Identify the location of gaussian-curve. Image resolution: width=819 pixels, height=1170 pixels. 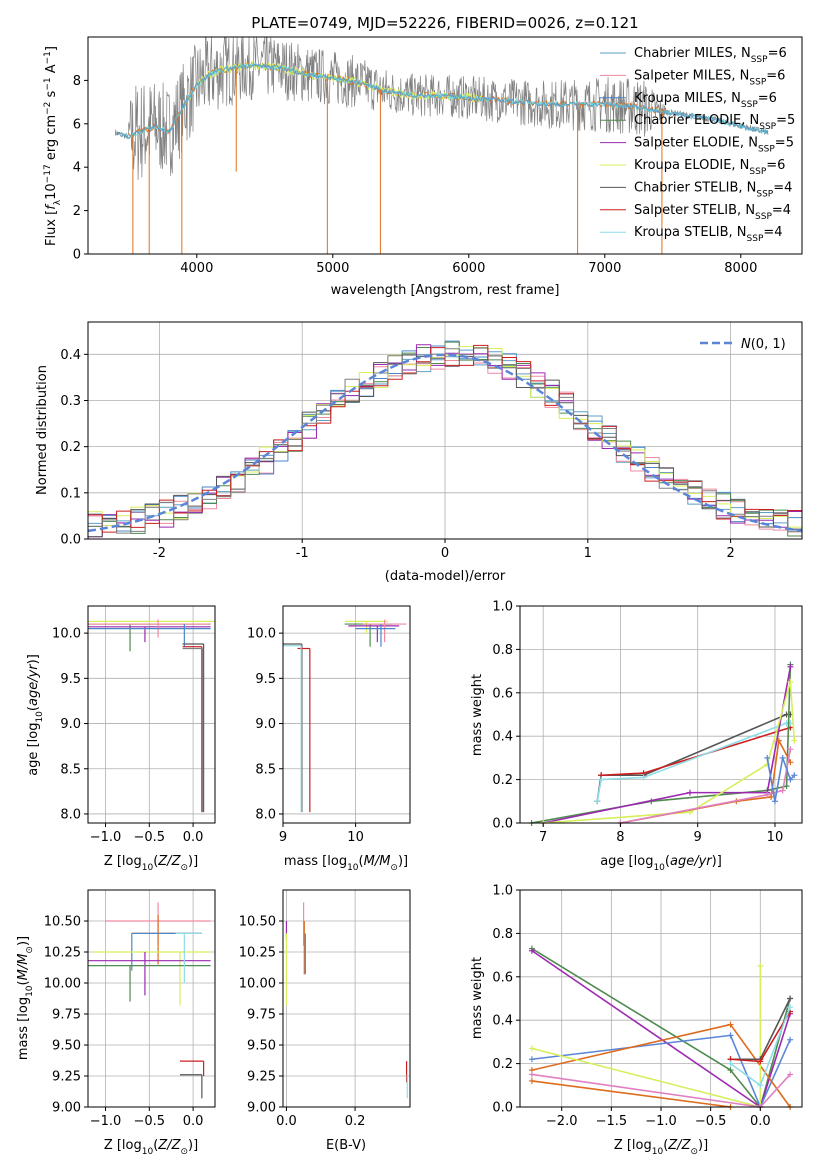
(445, 443).